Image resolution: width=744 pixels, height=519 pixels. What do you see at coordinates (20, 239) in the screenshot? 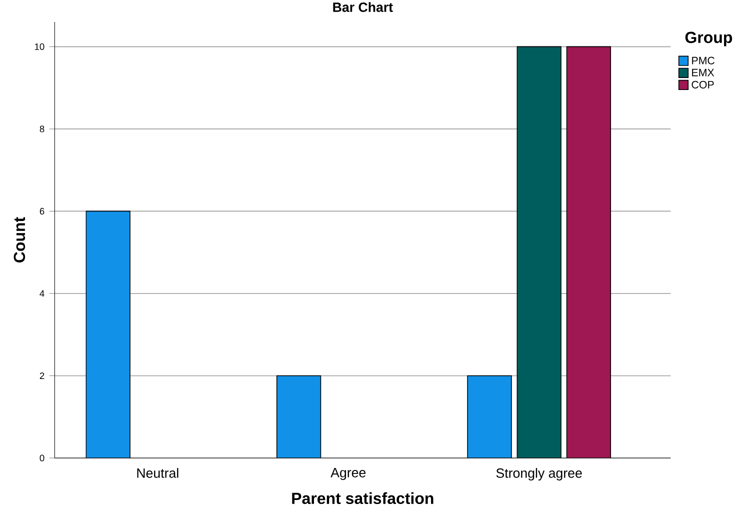
I see `y-axis-title: Count` at bounding box center [20, 239].